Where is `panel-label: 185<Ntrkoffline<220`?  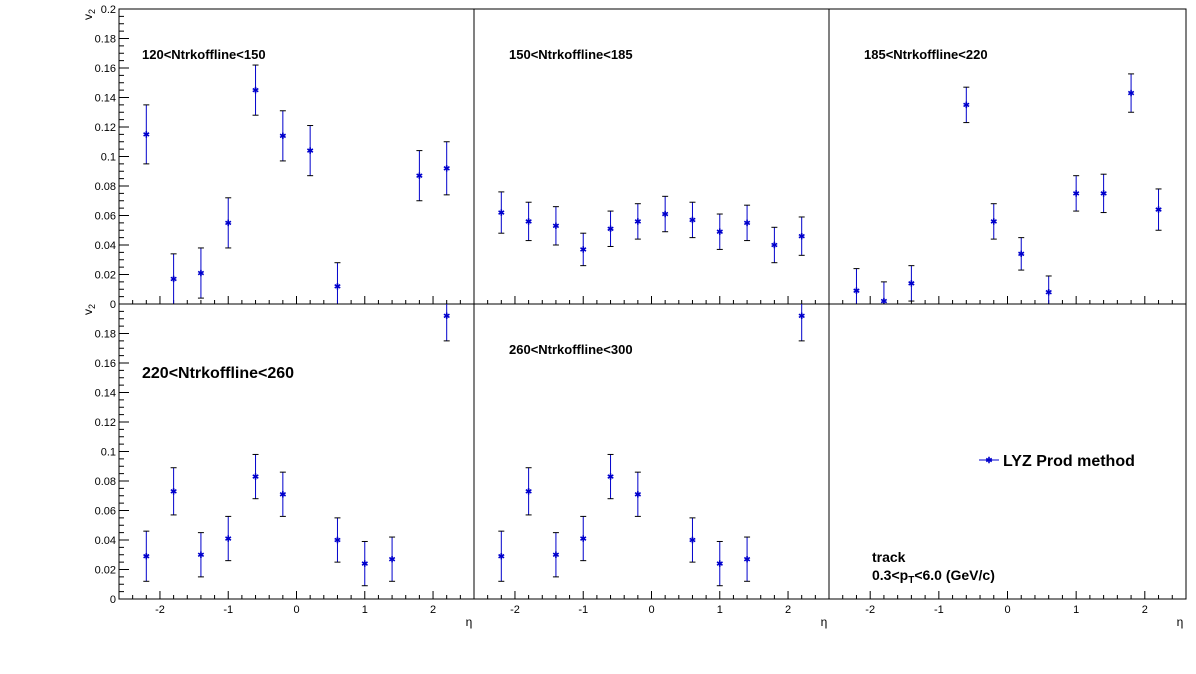
panel-label: 185<Ntrkoffline<220 is located at coordinates (926, 54).